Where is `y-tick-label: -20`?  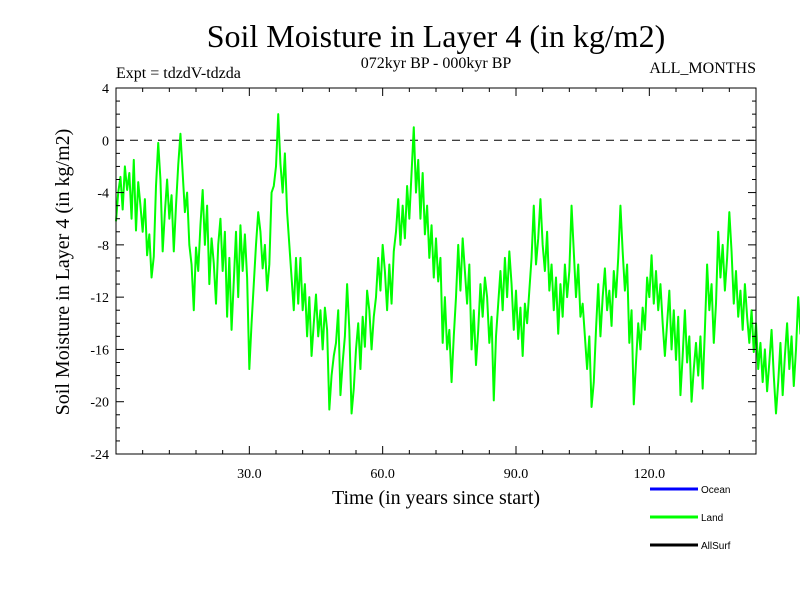
y-tick-label: -20 is located at coordinates (99, 403).